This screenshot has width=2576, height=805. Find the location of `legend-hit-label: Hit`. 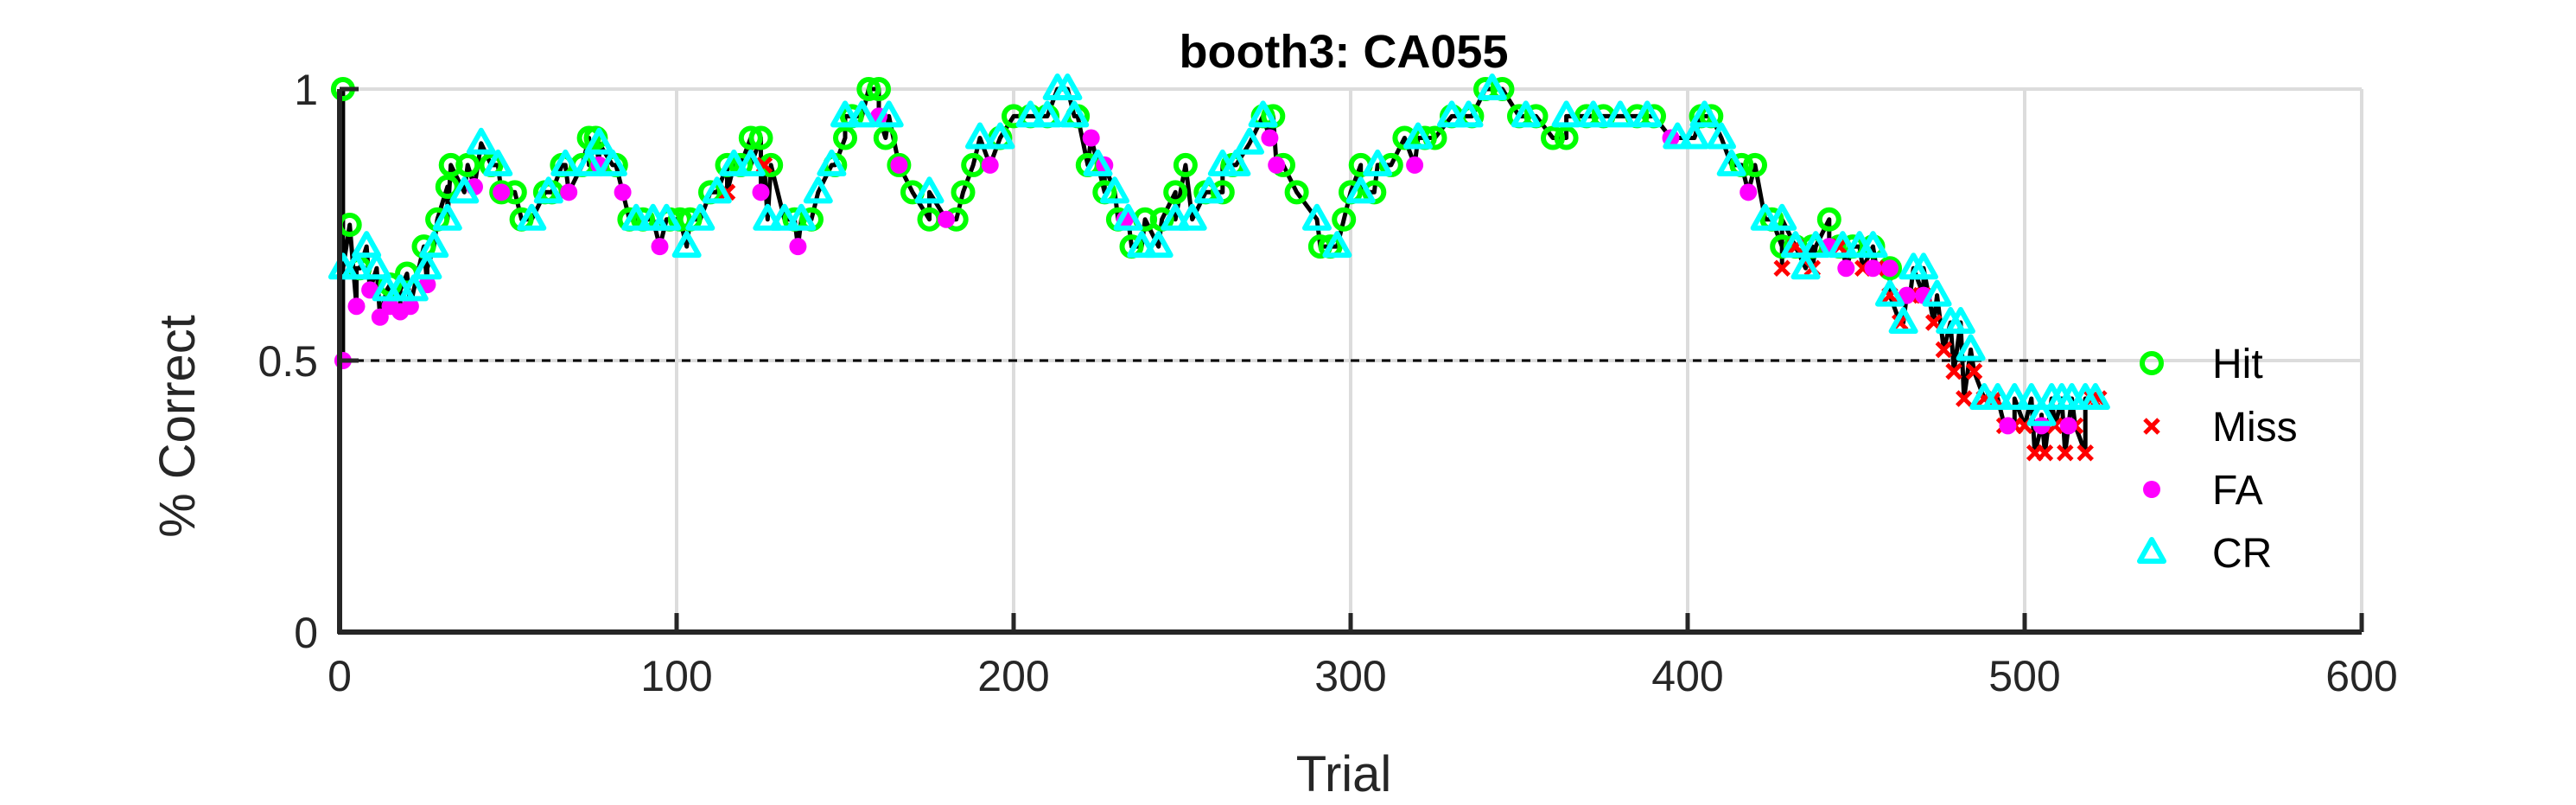

legend-hit-label: Hit is located at coordinates (2237, 364).